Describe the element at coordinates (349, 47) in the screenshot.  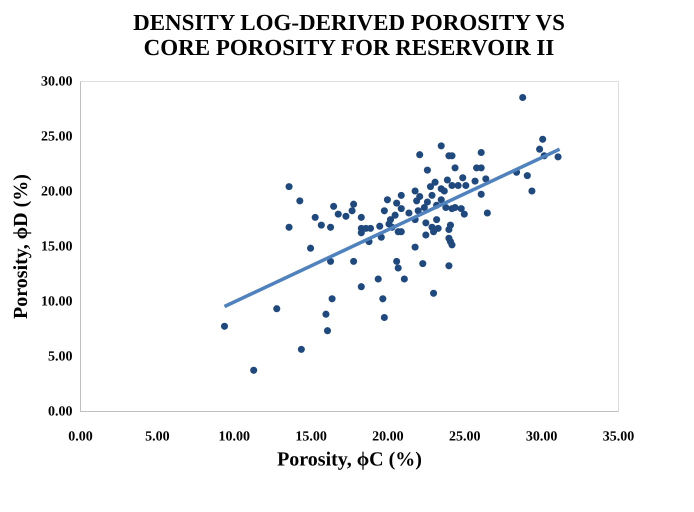
I see `text: CORE POROSITY FOR RESERVOIR II` at that location.